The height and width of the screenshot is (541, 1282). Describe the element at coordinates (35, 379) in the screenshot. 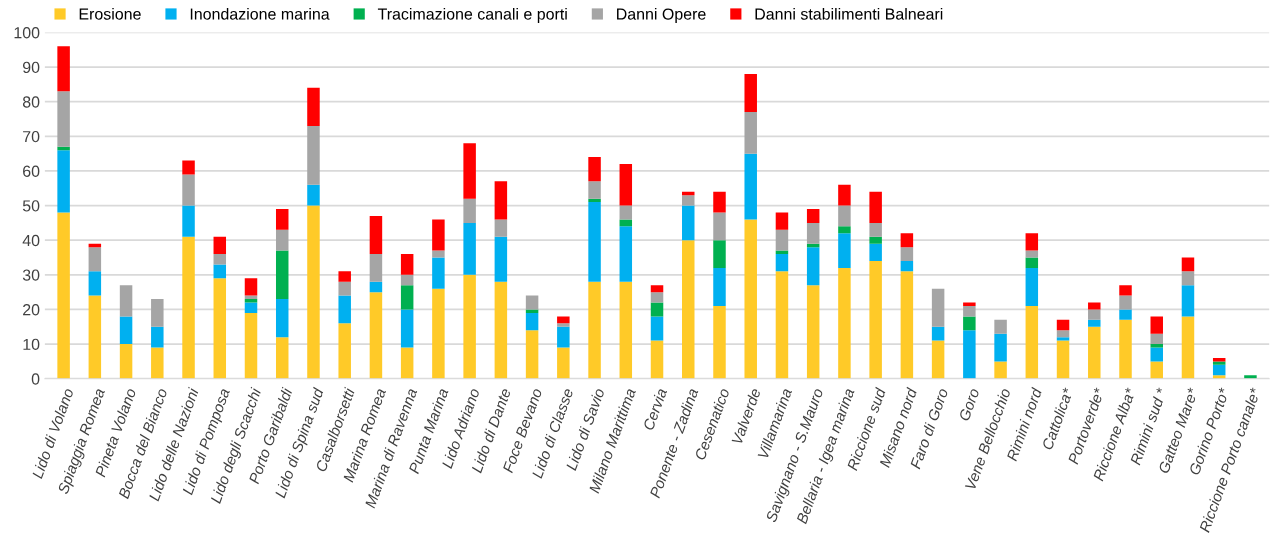

I see `y-tick-label: 0` at that location.